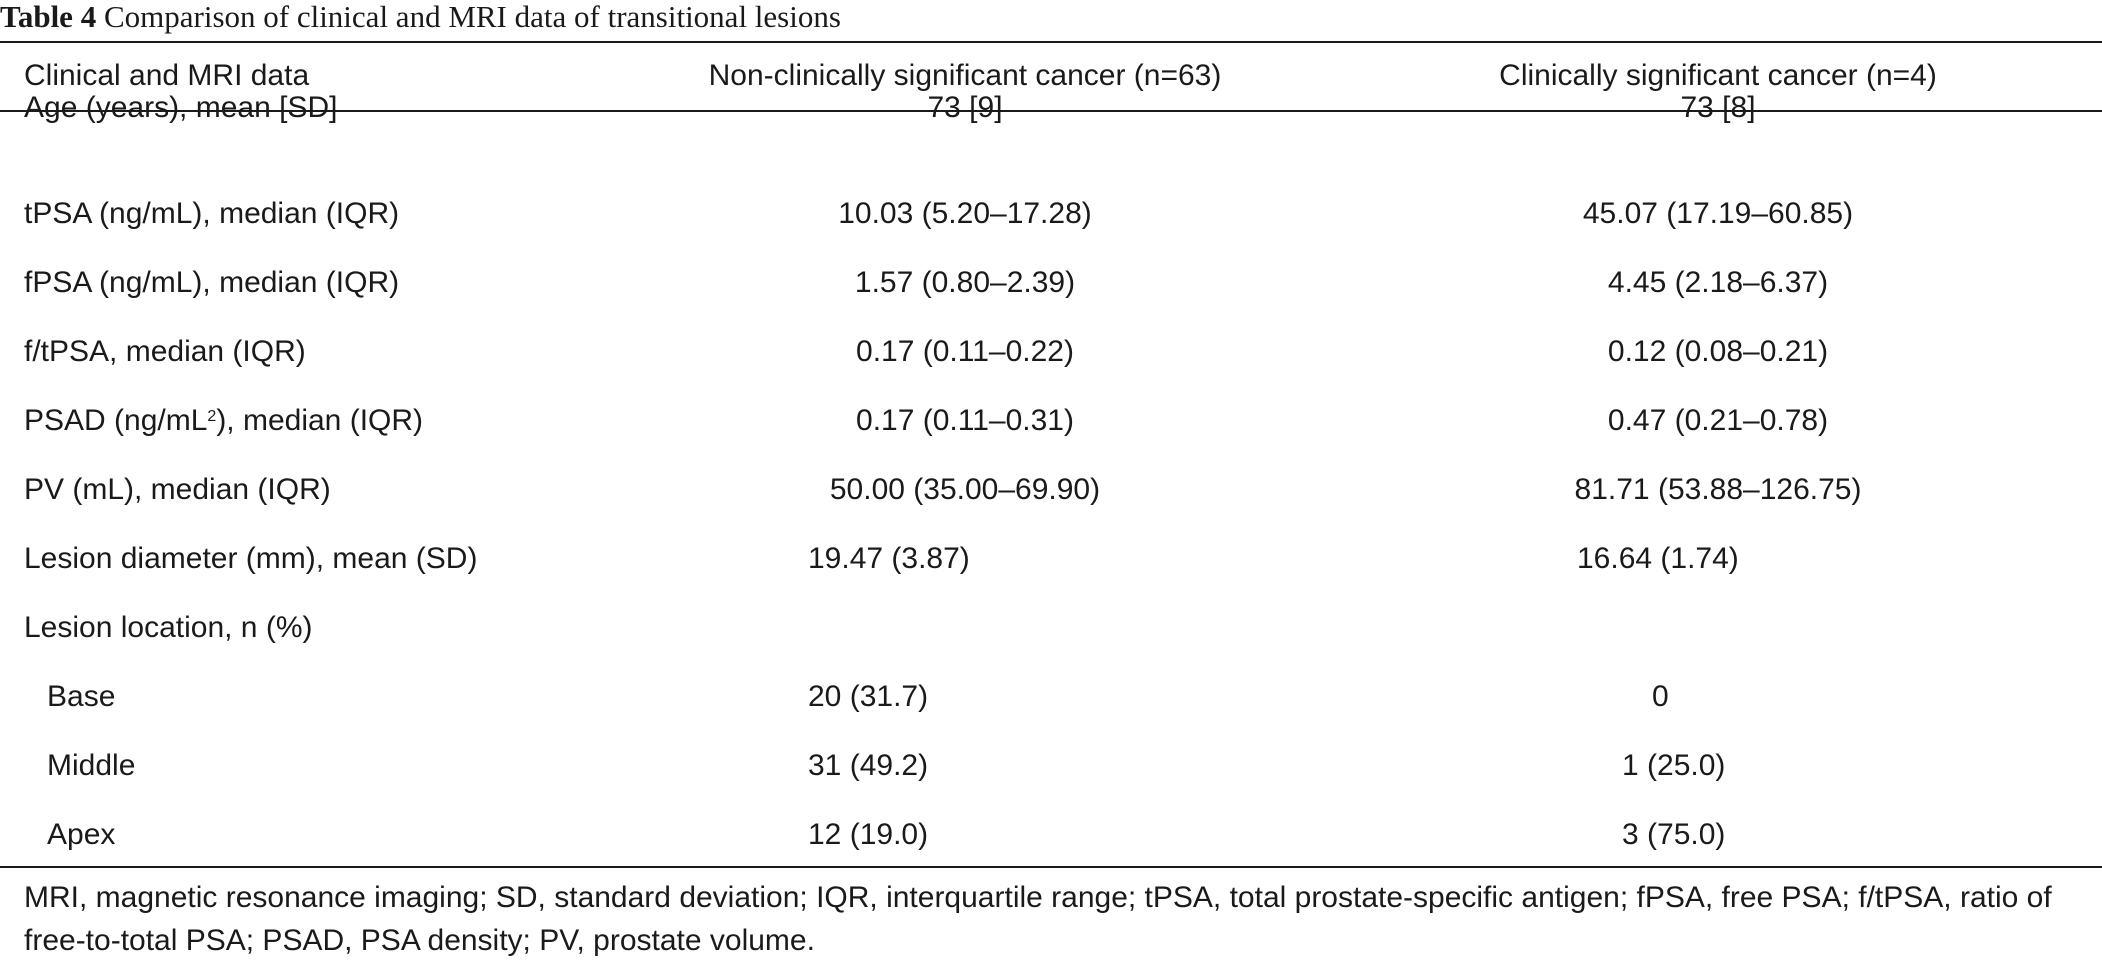 The width and height of the screenshot is (2102, 962). Describe the element at coordinates (1718, 489) in the screenshot. I see `cell-pv-csc: 81.71 (53.88–126.75)` at that location.